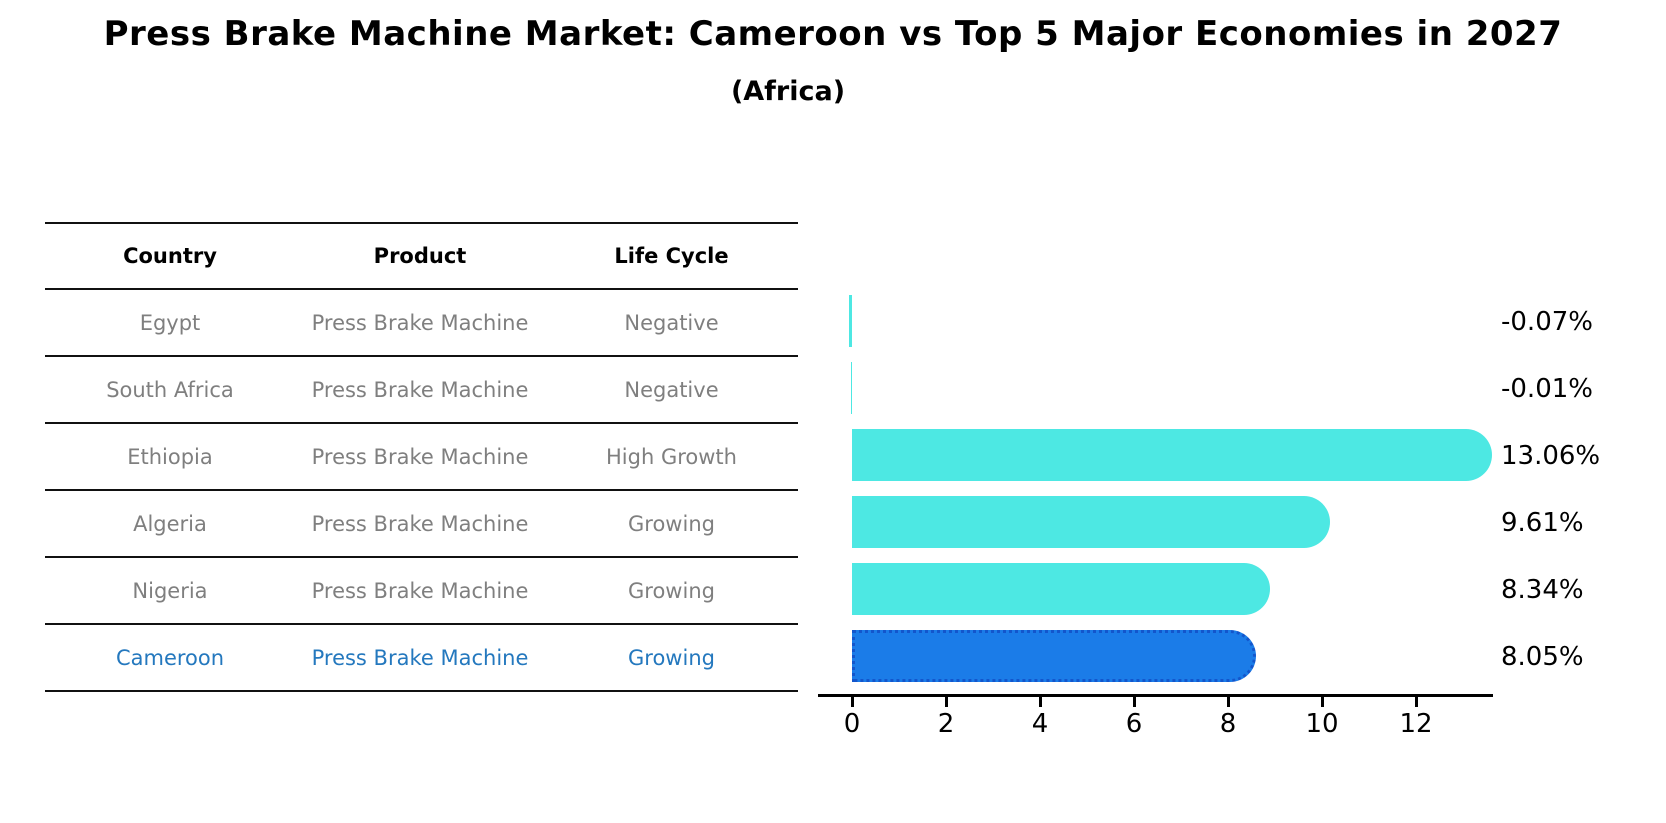 The image size is (1666, 823). I want to click on table-header-row: Country Product Life Cycle, so click(421, 257).